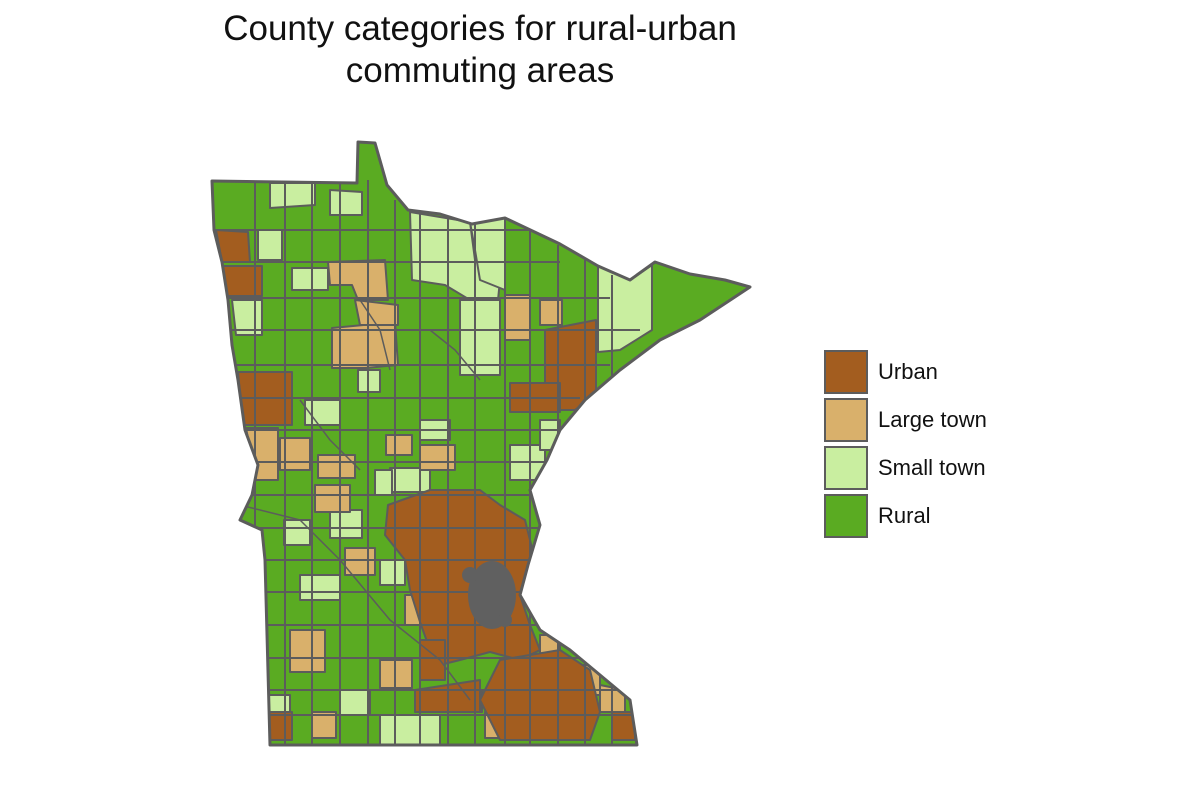 The width and height of the screenshot is (1200, 800). I want to click on region-urban-sw, so click(280, 726).